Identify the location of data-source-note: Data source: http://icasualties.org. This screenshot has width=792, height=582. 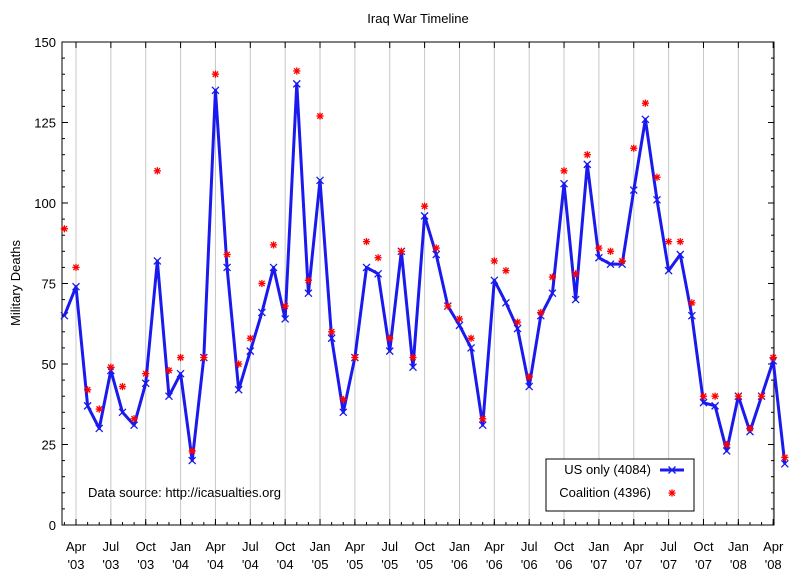
(184, 492).